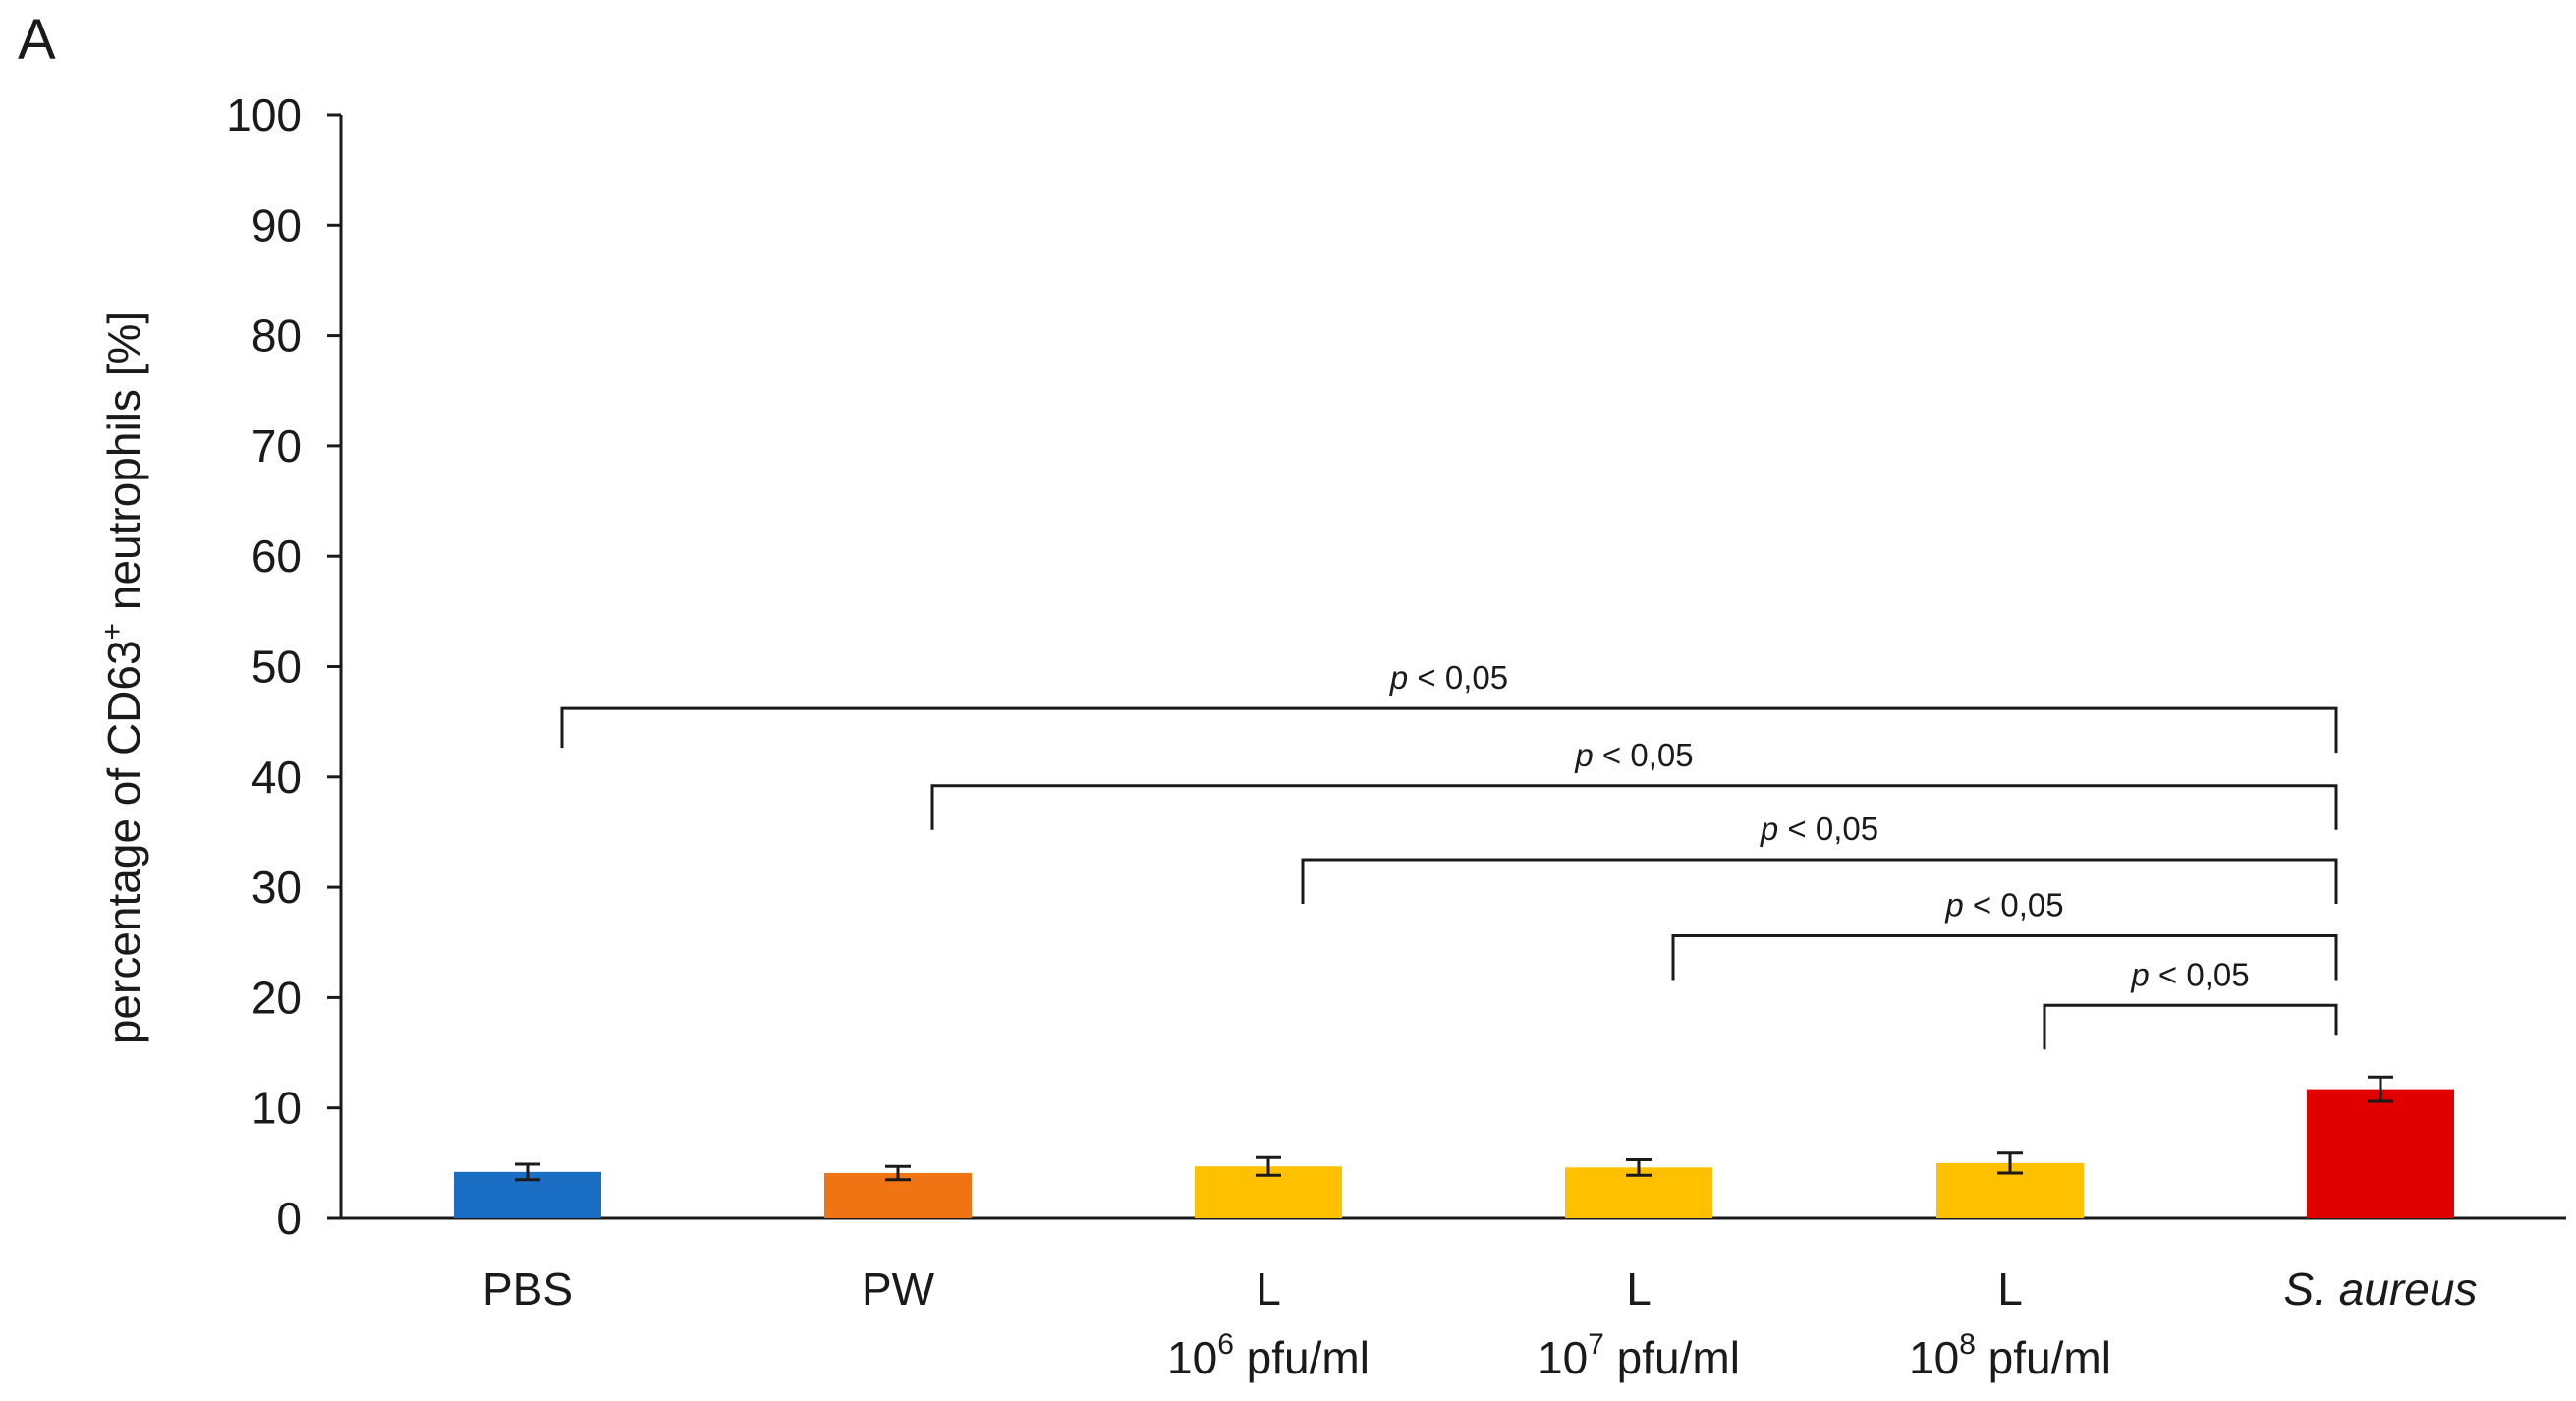 Image resolution: width=2576 pixels, height=1401 pixels. What do you see at coordinates (277, 225) in the screenshot?
I see `y-tick-label: 90` at bounding box center [277, 225].